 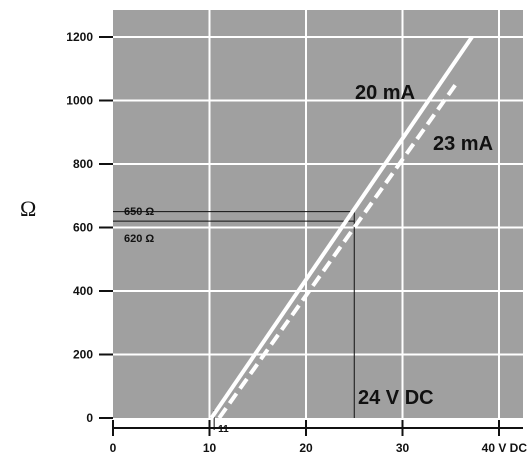 I want to click on y-tick-label: 800, so click(x=83, y=164).